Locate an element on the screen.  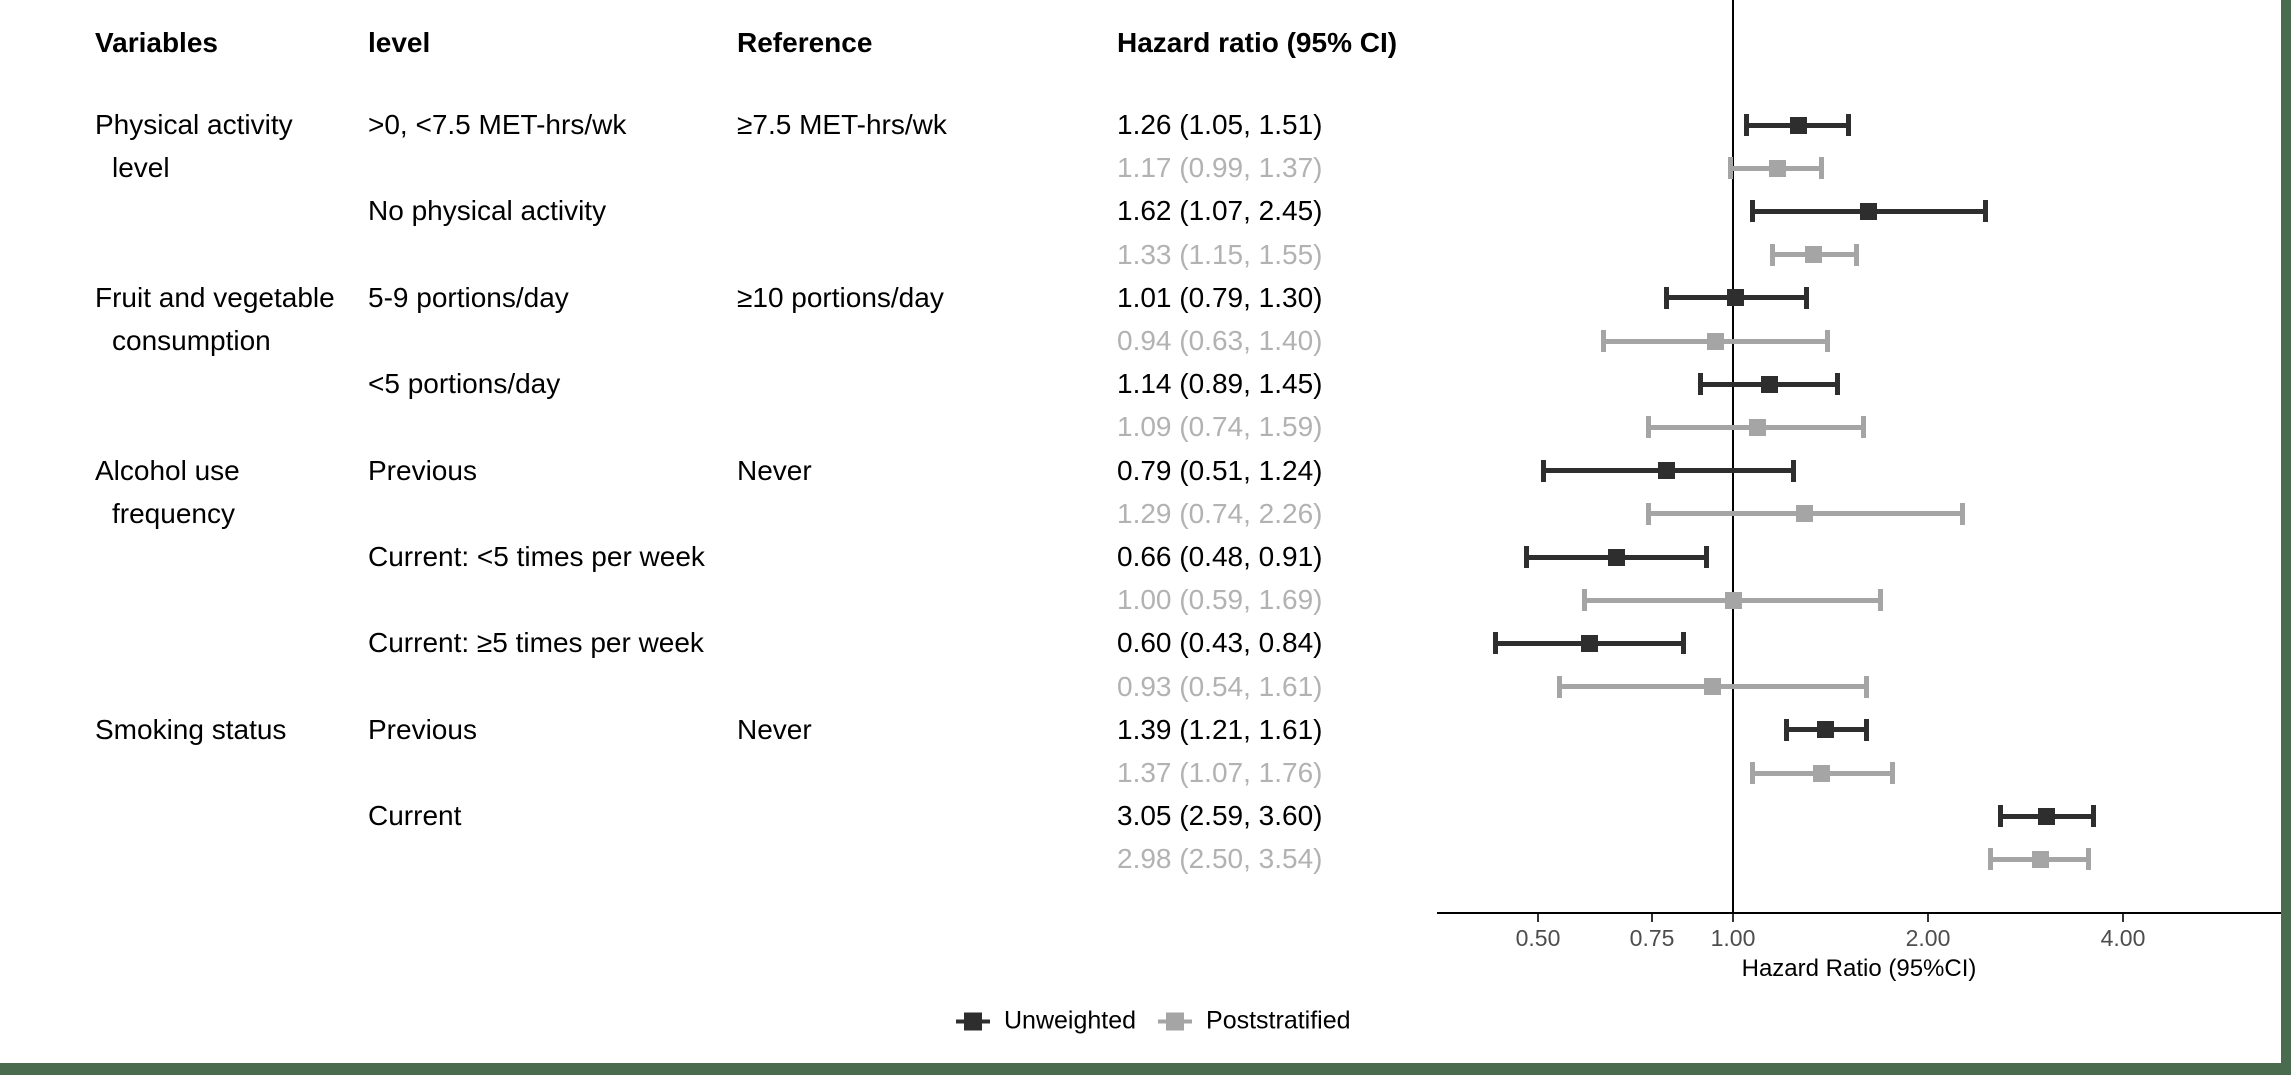
legend: Unweighted Poststratified is located at coordinates (1153, 1021).